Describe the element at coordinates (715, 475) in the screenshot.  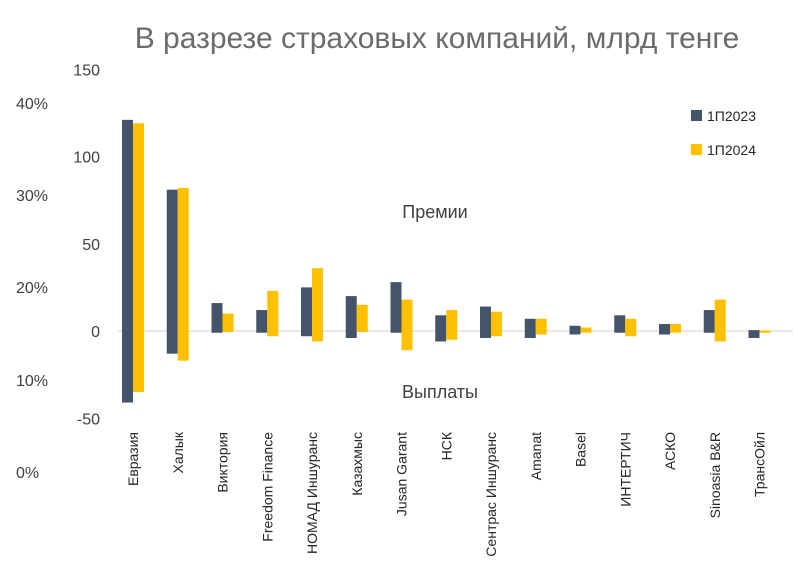
I see `category-label: Sinoasia B&R` at that location.